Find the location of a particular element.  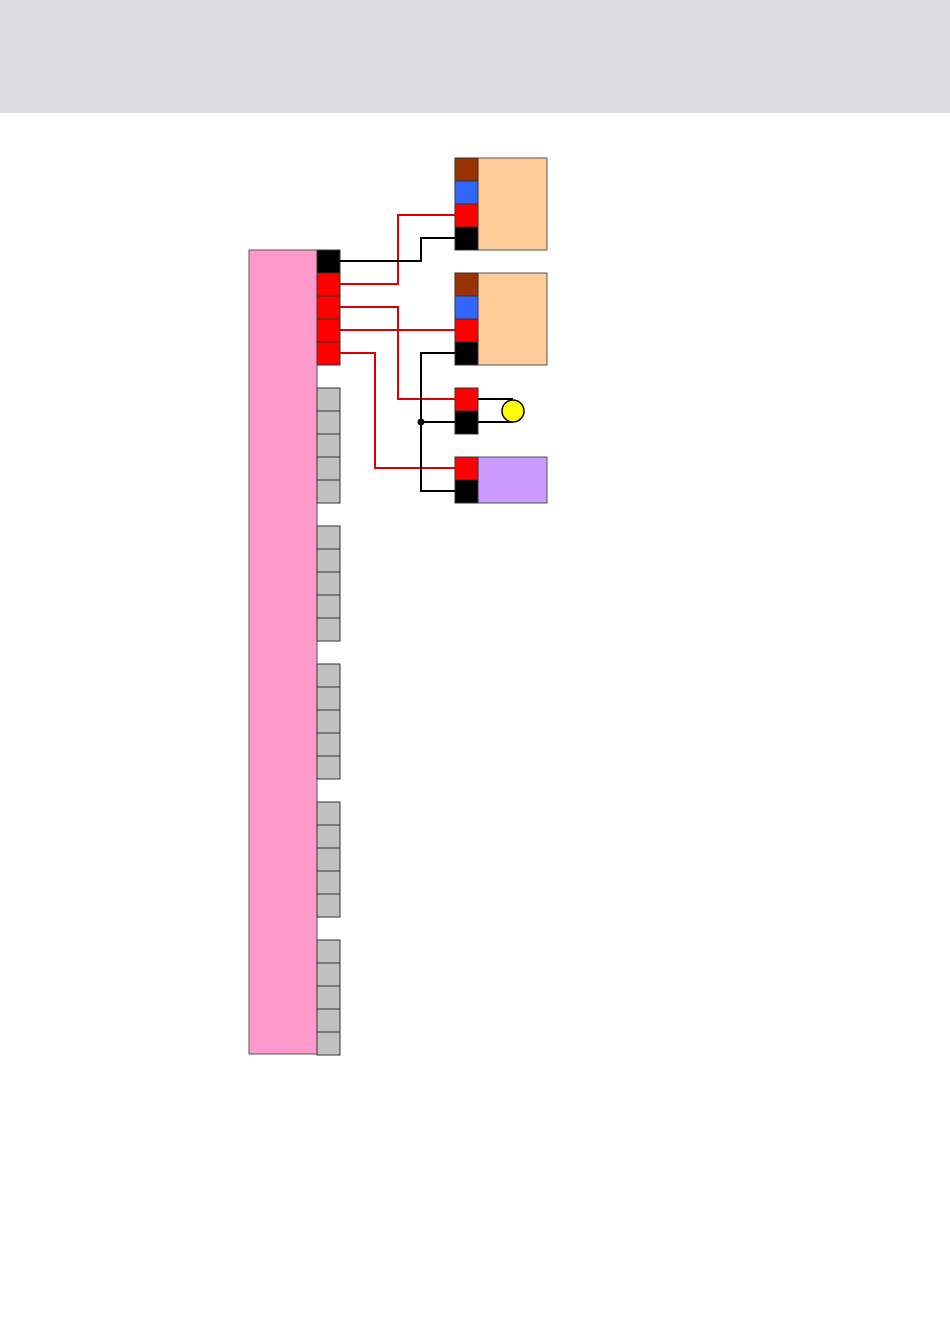

module-1-pin-brown is located at coordinates (466, 169).